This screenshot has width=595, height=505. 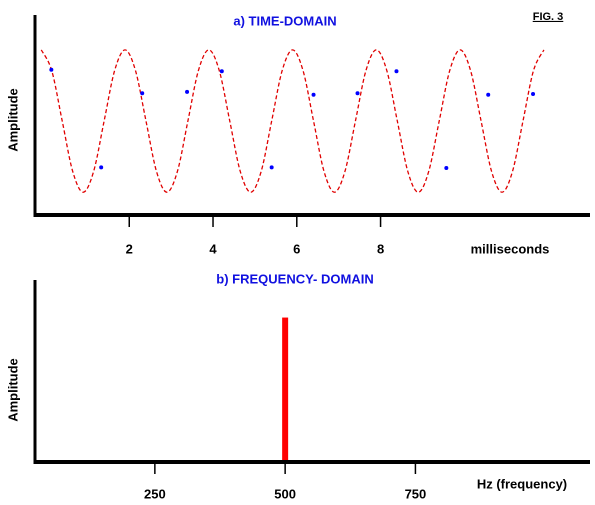 I want to click on x-tick-label: 6, so click(x=296, y=248).